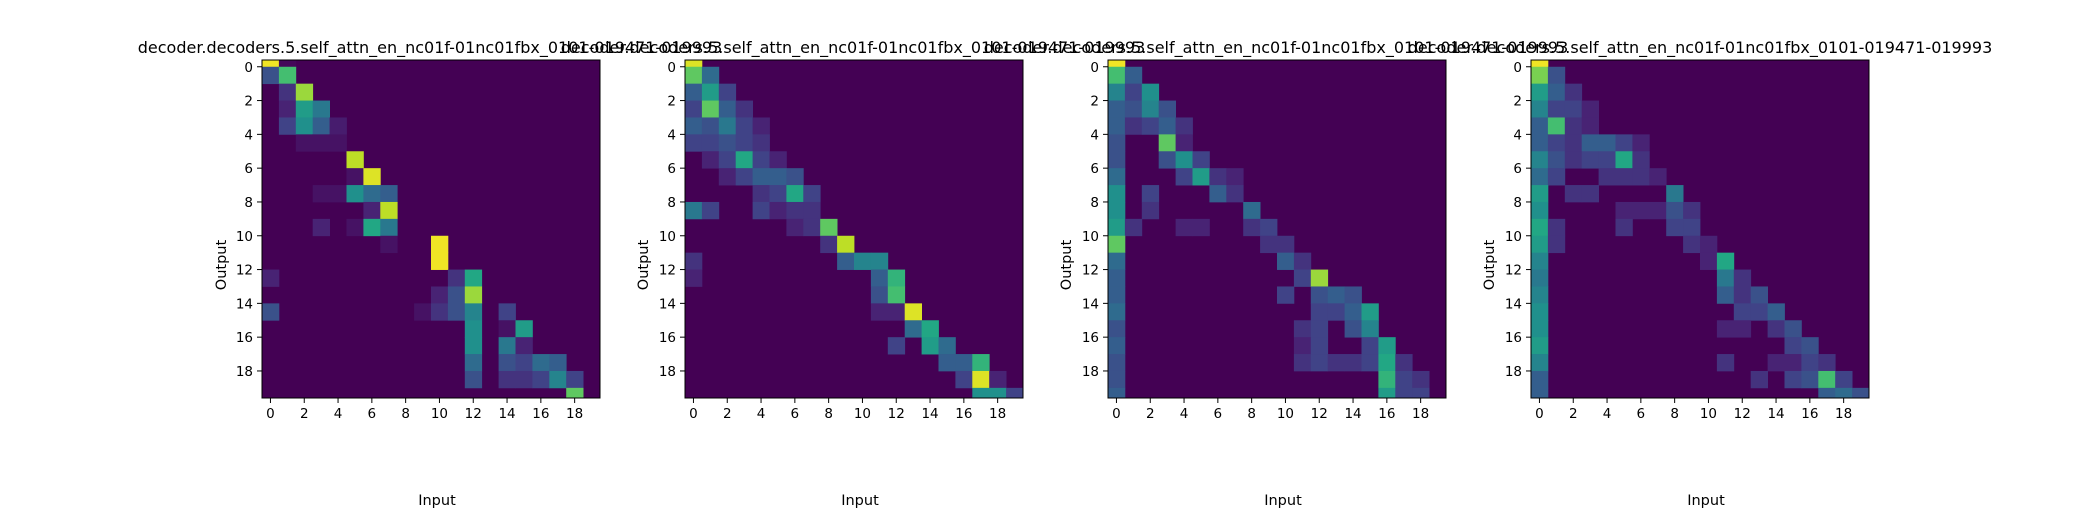 The image size is (2080, 520). I want to click on x-tick-label: 6, so click(1218, 414).